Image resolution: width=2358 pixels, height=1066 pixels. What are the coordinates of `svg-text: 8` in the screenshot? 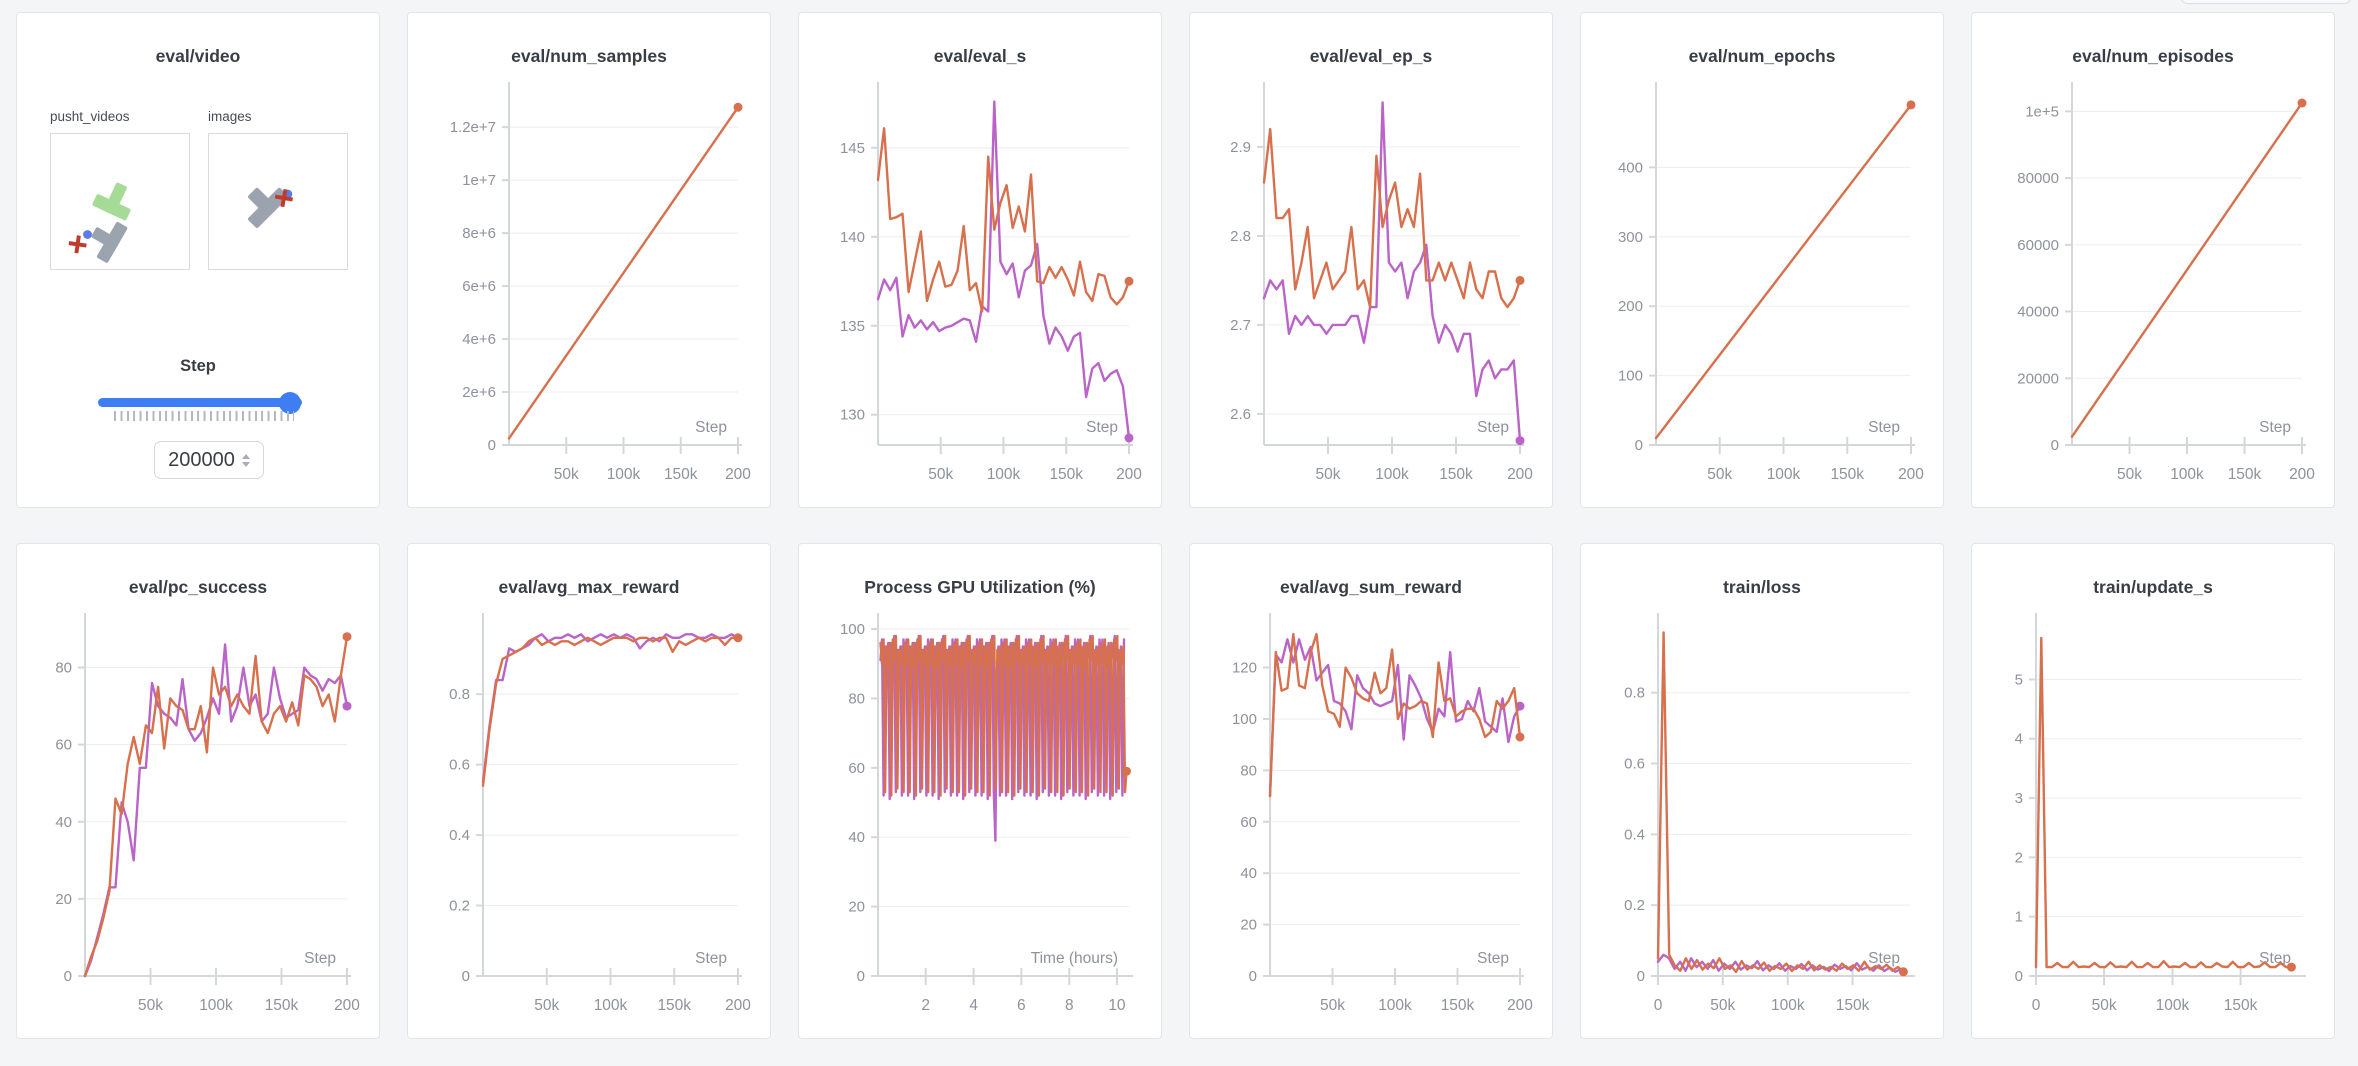 It's located at (1069, 1005).